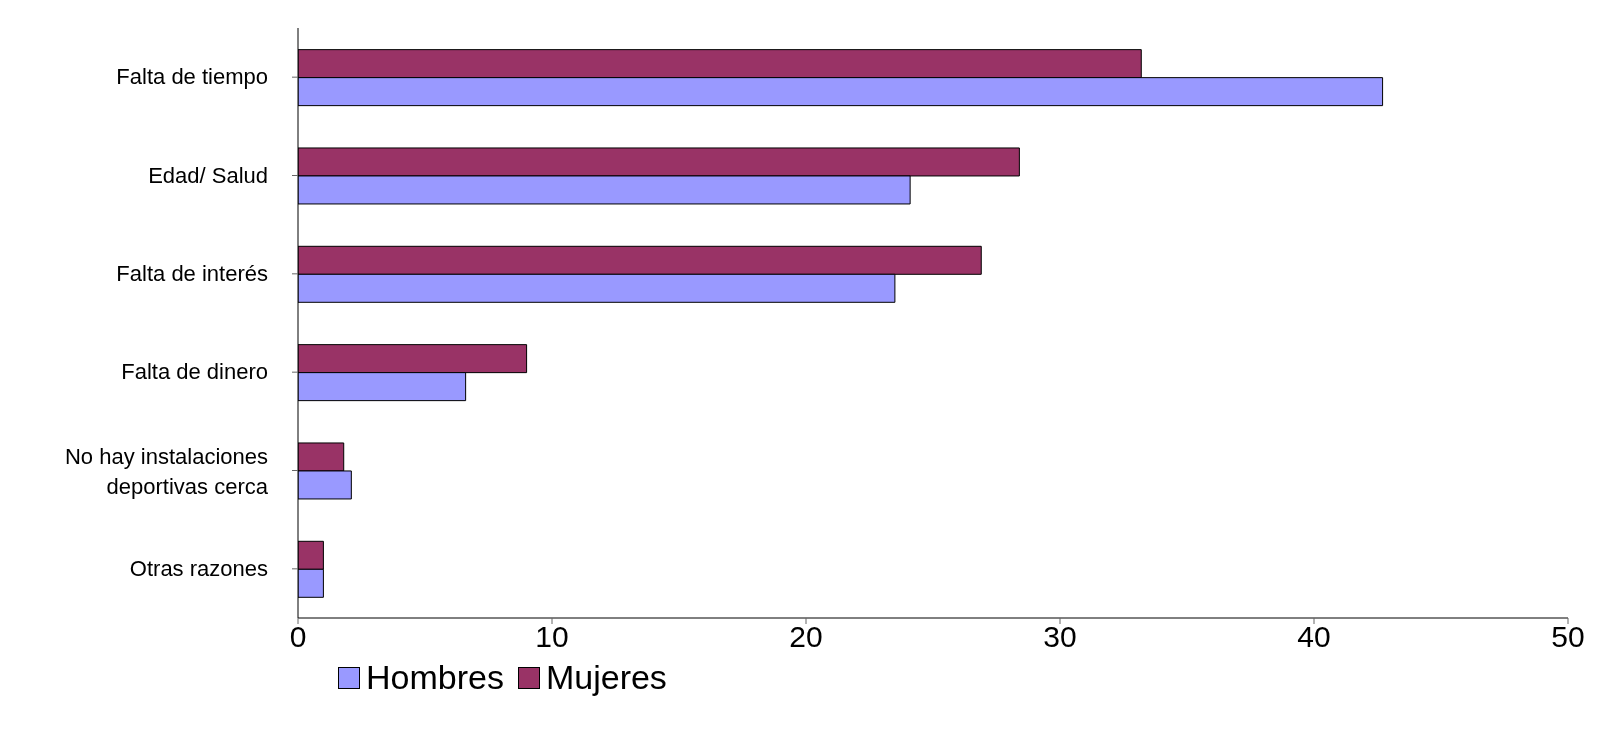 The image size is (1624, 737). Describe the element at coordinates (1060, 637) in the screenshot. I see `x-tick-label: 30` at that location.